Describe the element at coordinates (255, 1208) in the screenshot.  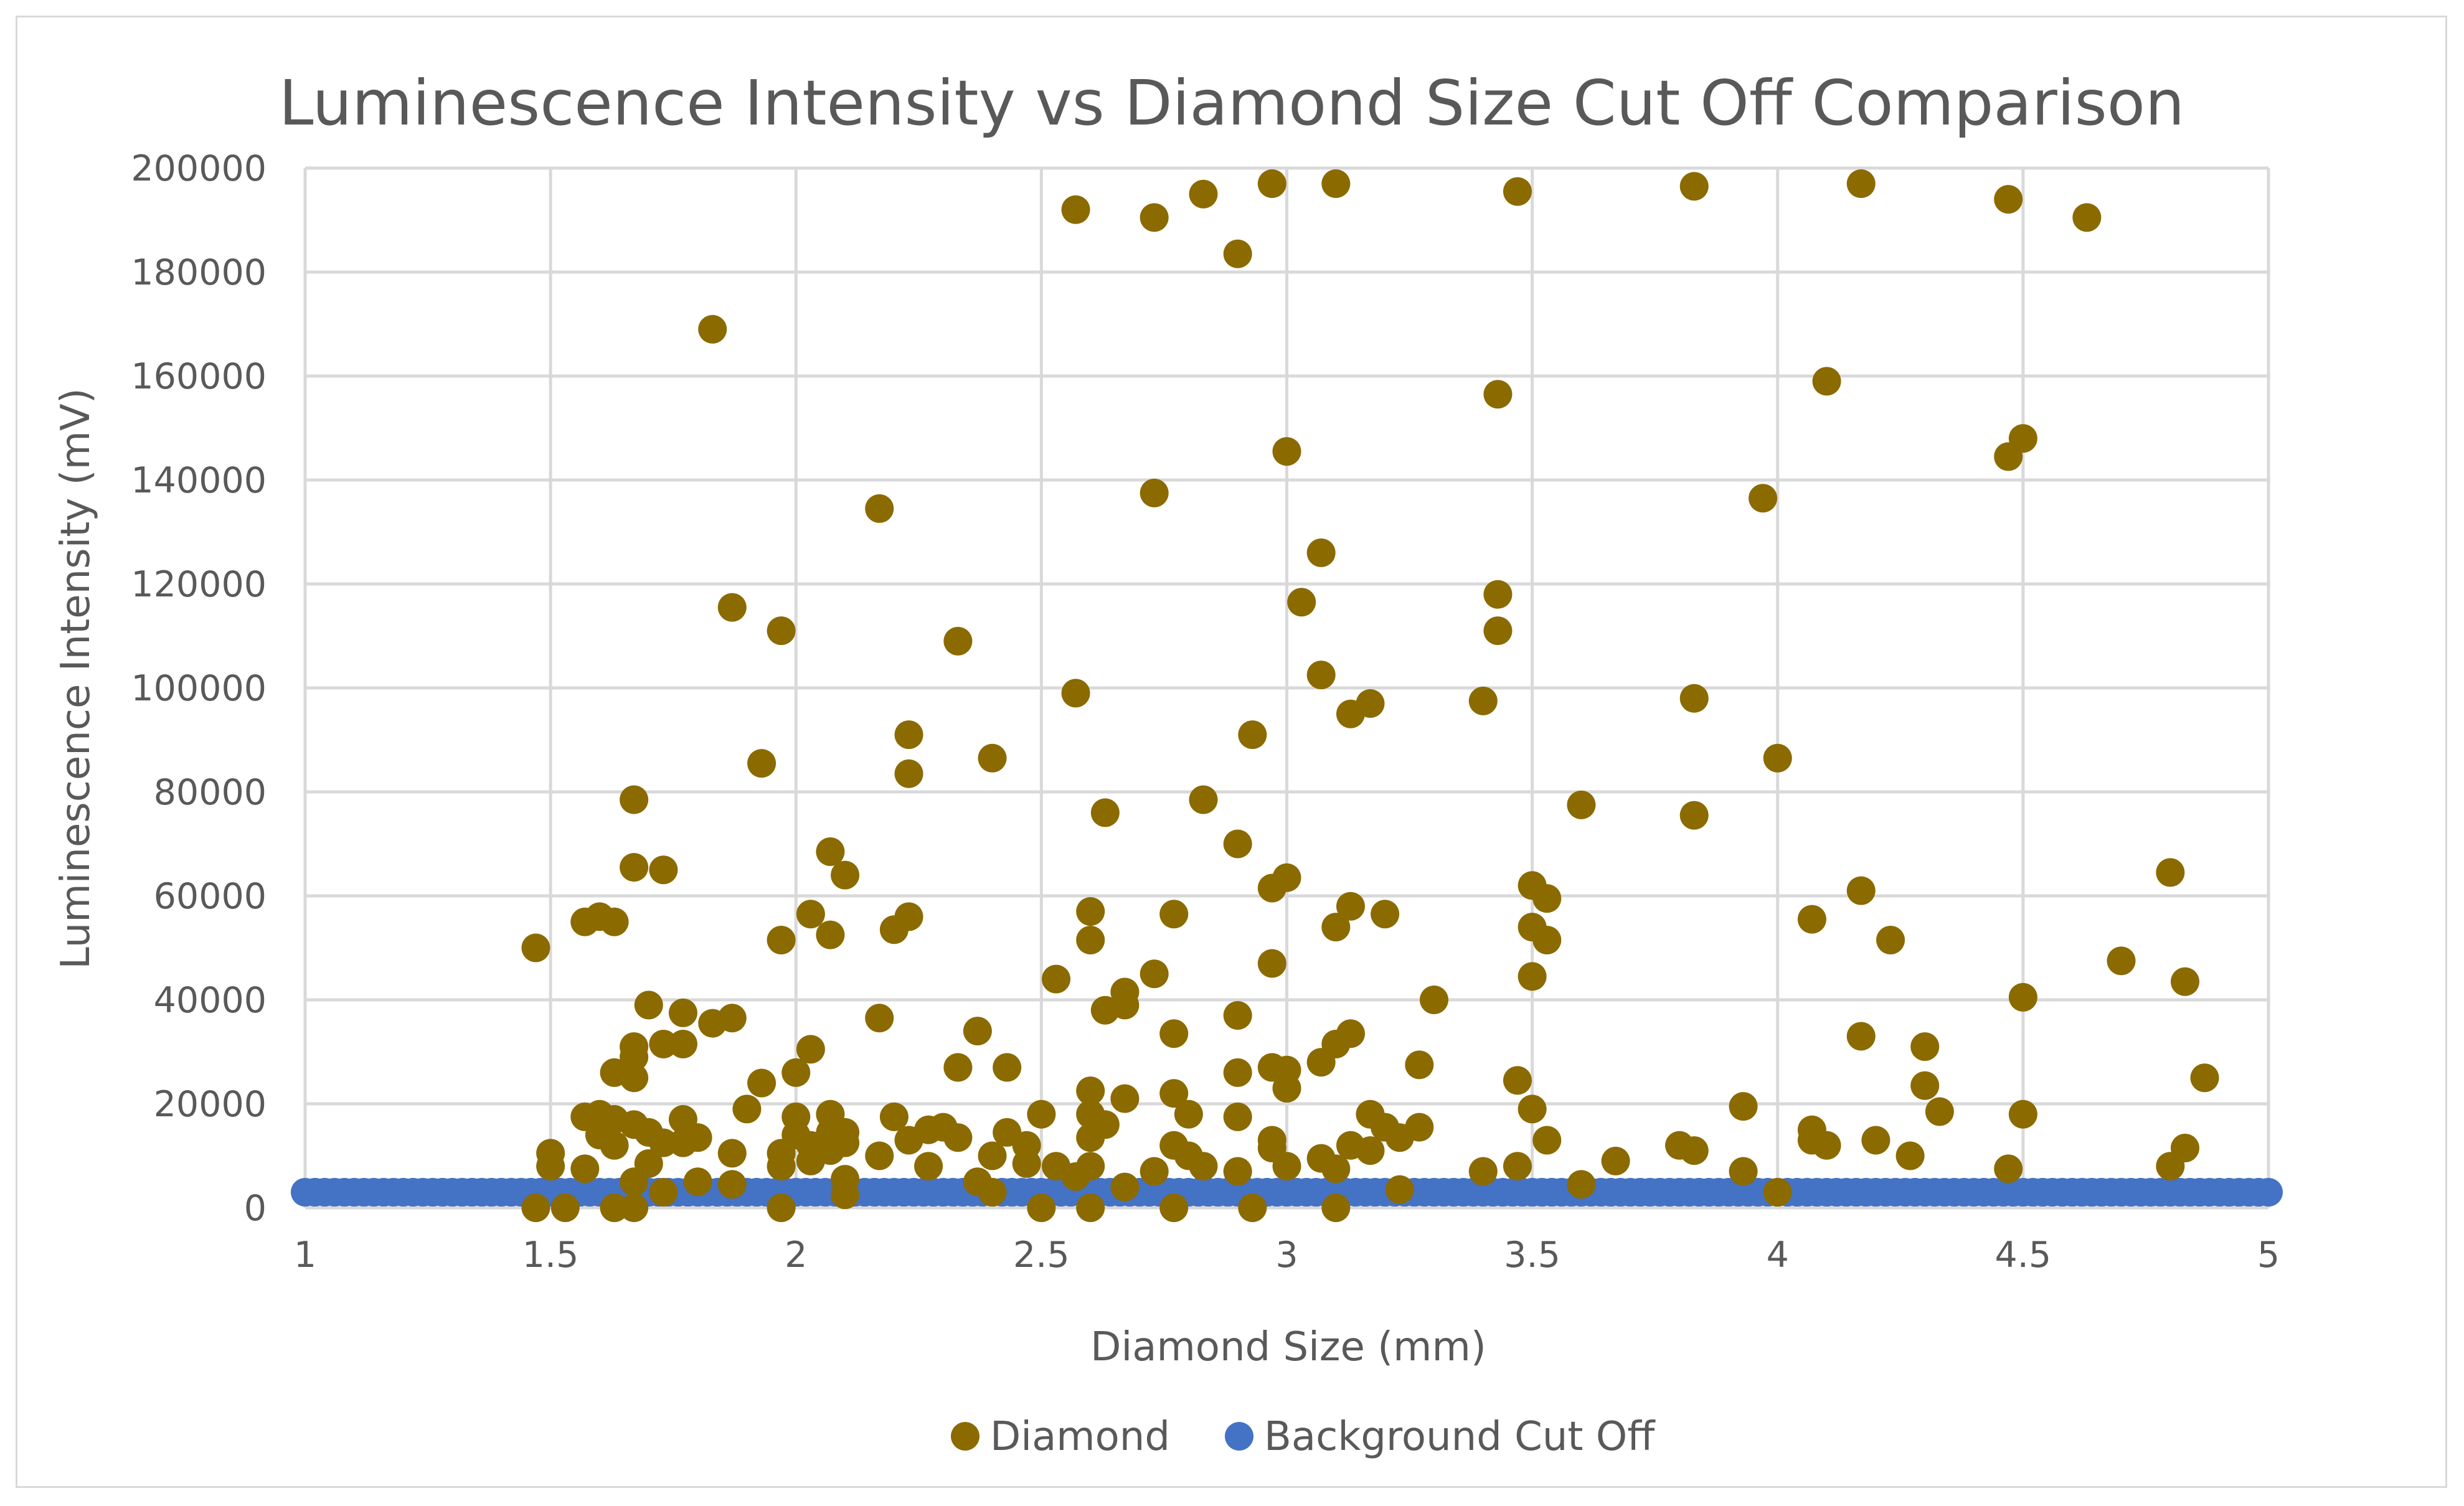
I see `y-tick-label: 0` at that location.